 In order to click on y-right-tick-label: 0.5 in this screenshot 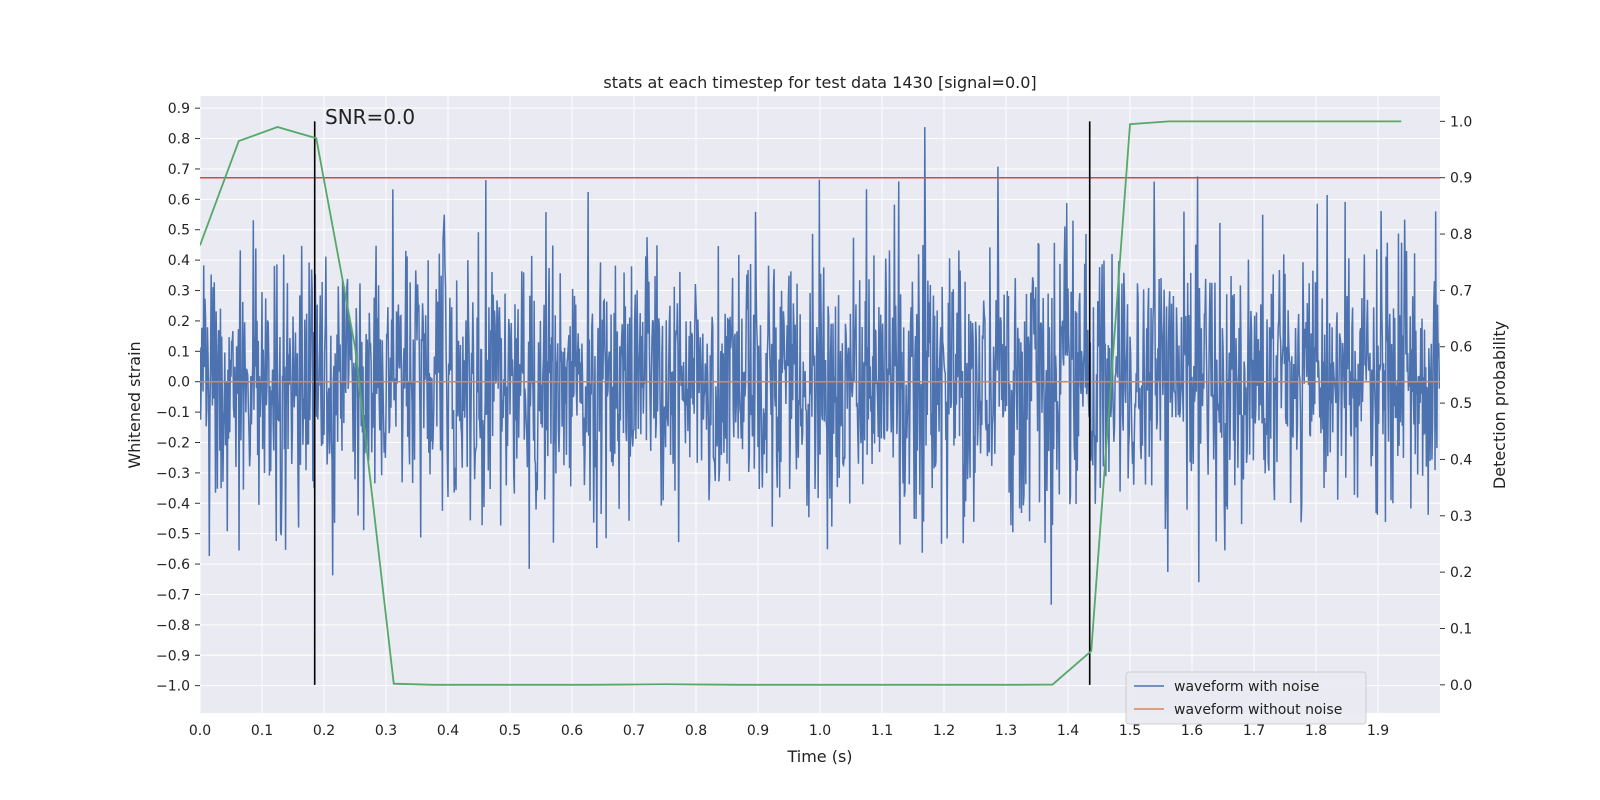, I will do `click(1461, 404)`.